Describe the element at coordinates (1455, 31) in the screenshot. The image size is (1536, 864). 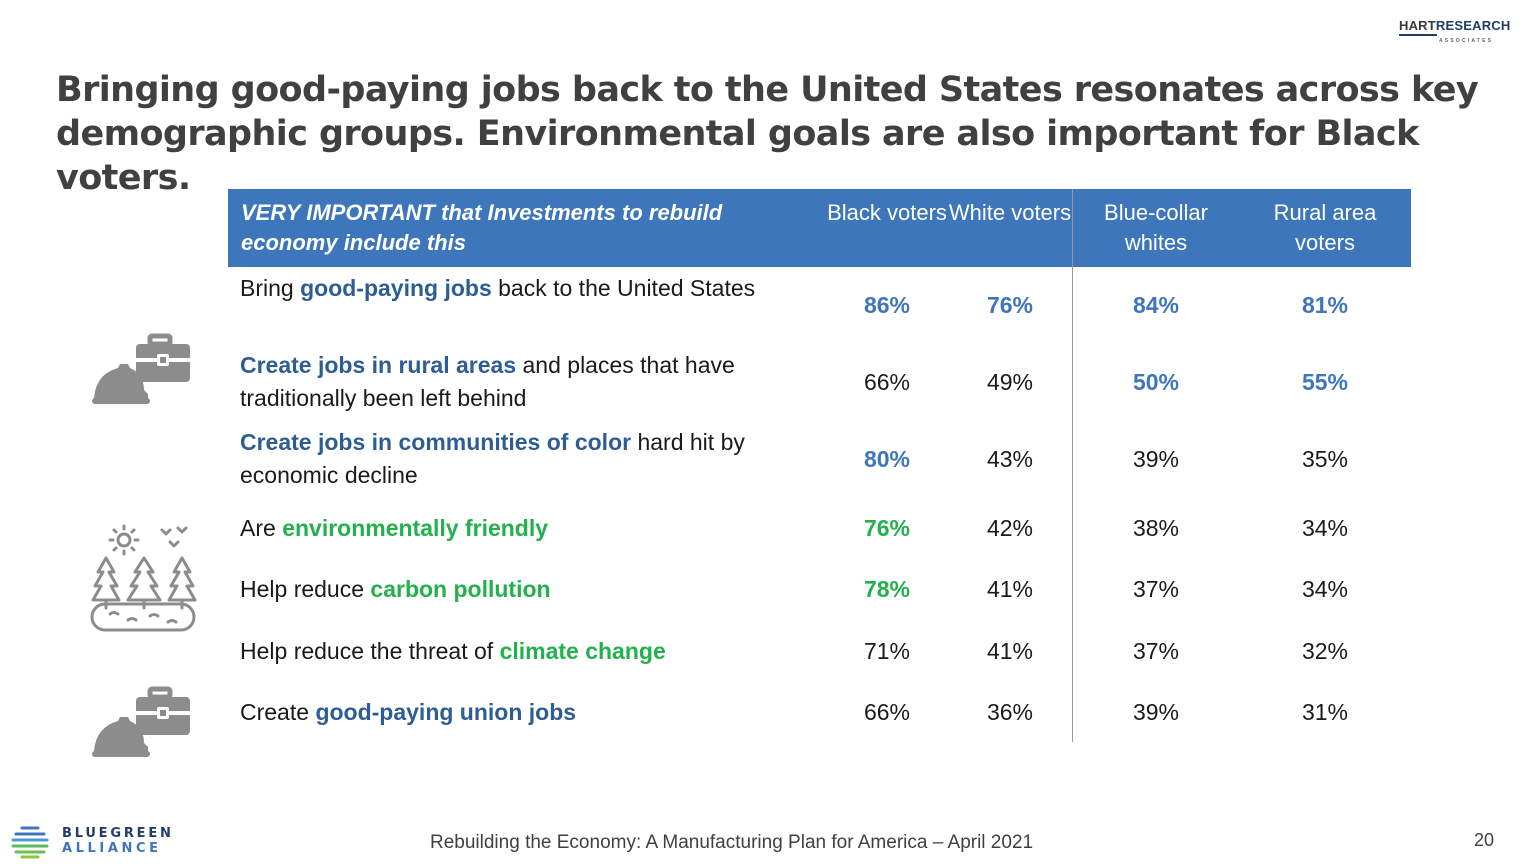
I see `hart-research-logo: HARTRESEARCH ASSOCIATES` at that location.